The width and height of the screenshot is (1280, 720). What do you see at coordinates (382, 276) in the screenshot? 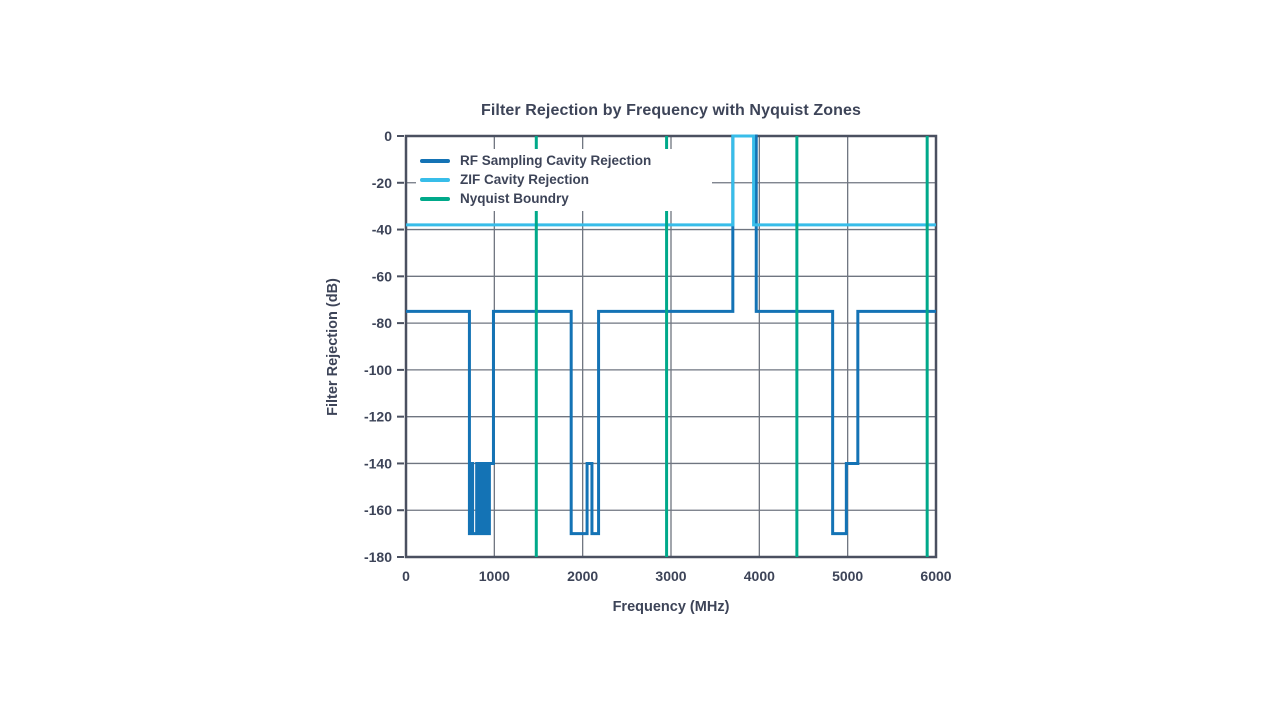
I see `y-tick-label: -60` at bounding box center [382, 276].